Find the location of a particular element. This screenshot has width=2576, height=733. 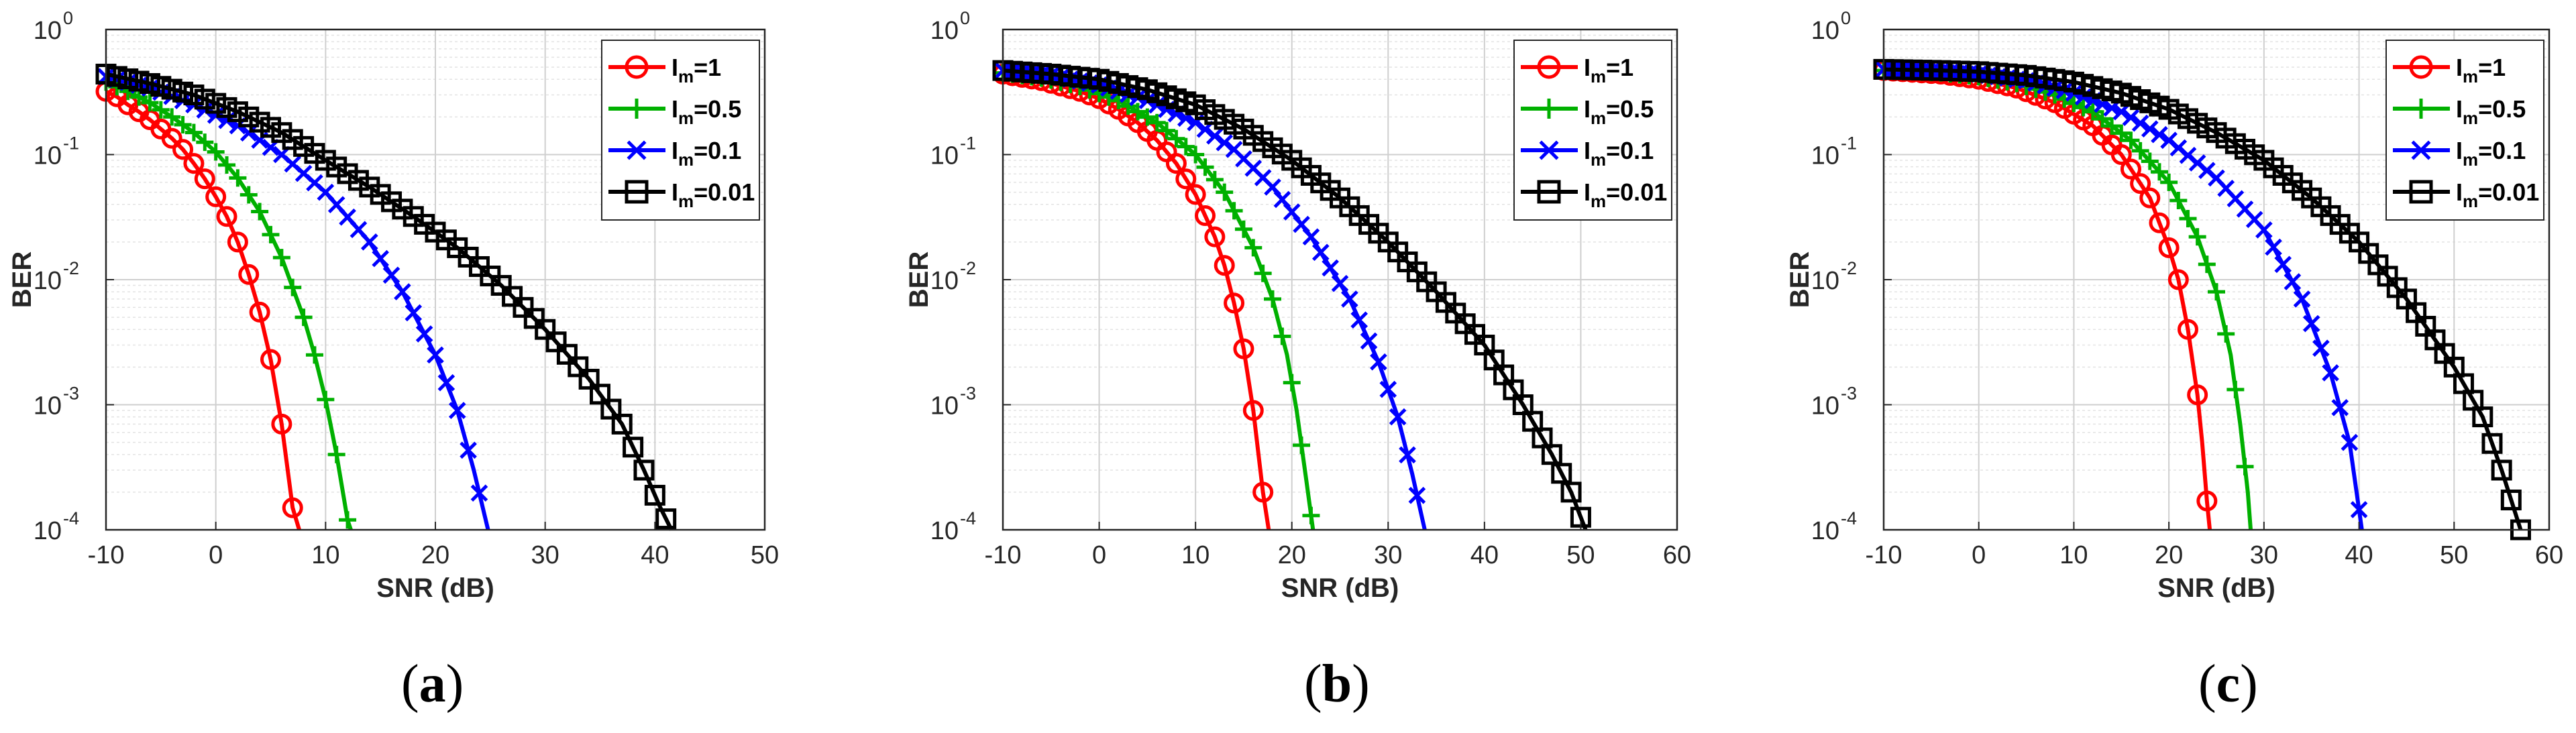

legend-label: Im=0.01 is located at coordinates (713, 194).